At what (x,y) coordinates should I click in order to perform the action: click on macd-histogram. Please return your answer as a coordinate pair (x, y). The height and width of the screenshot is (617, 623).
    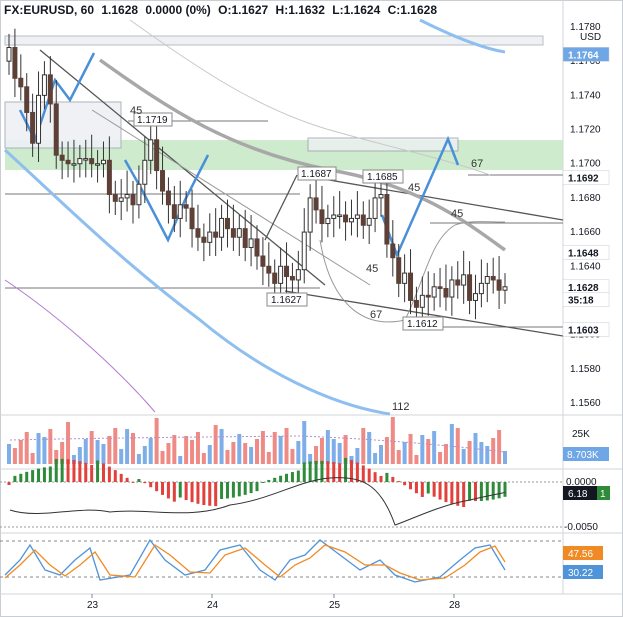
    Looking at the image, I should click on (257, 482).